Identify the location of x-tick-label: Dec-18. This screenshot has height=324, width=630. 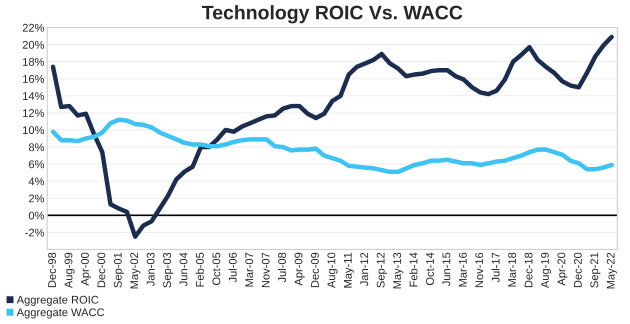
(528, 270).